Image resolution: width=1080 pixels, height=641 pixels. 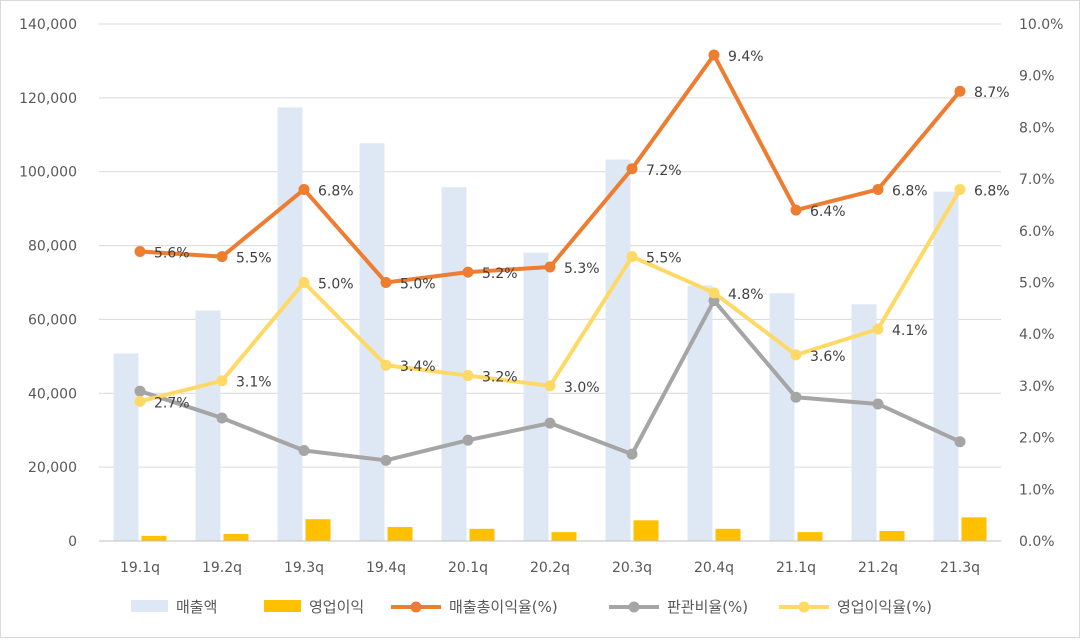 What do you see at coordinates (1037, 128) in the screenshot?
I see `y-right-tick-label: 8.0%` at bounding box center [1037, 128].